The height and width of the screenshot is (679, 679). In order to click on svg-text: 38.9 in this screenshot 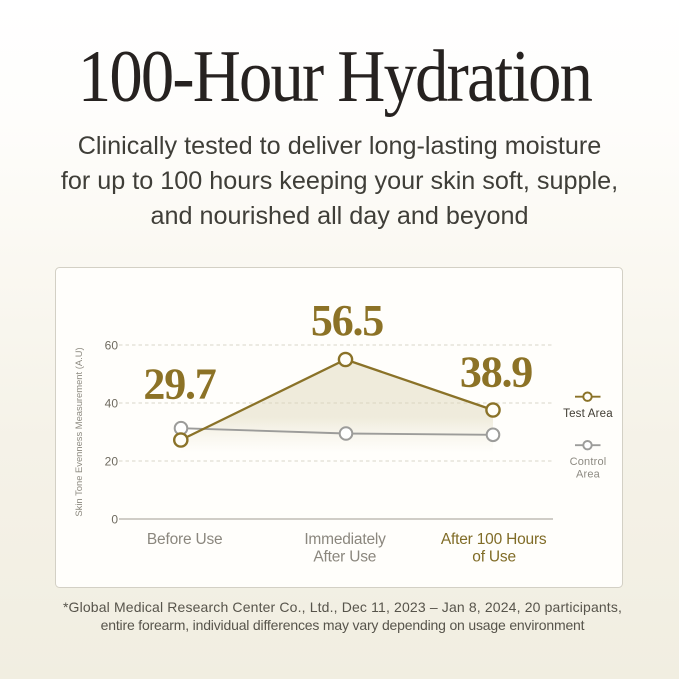, I will do `click(496, 372)`.